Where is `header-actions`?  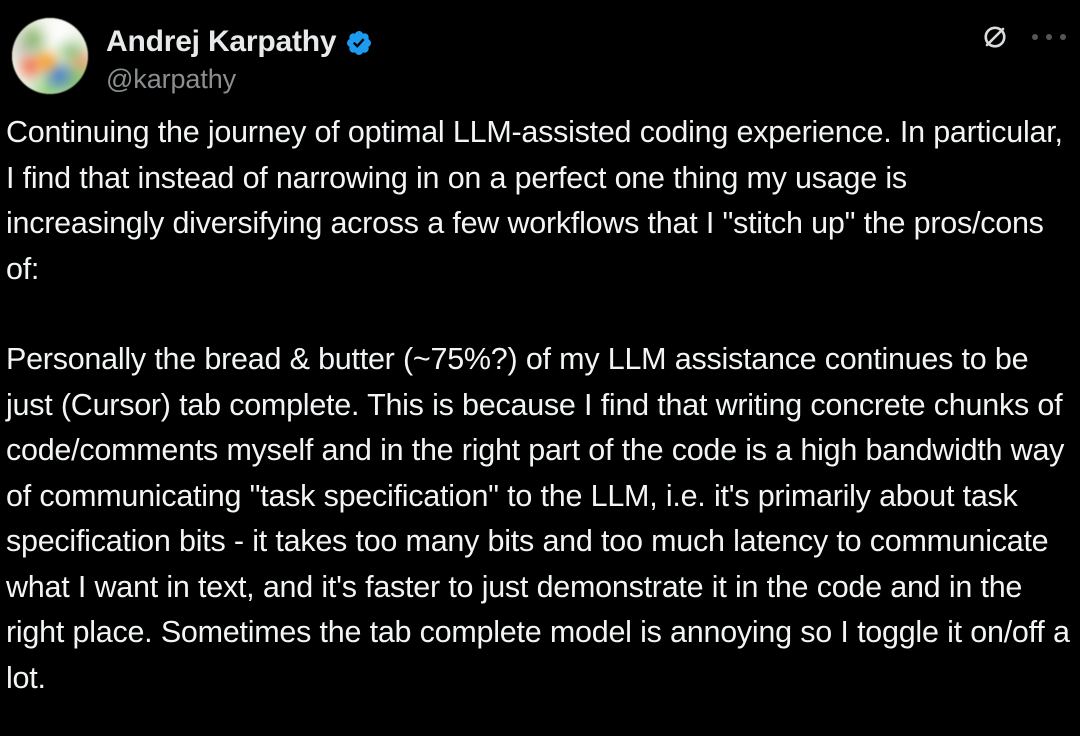 header-actions is located at coordinates (1023, 37).